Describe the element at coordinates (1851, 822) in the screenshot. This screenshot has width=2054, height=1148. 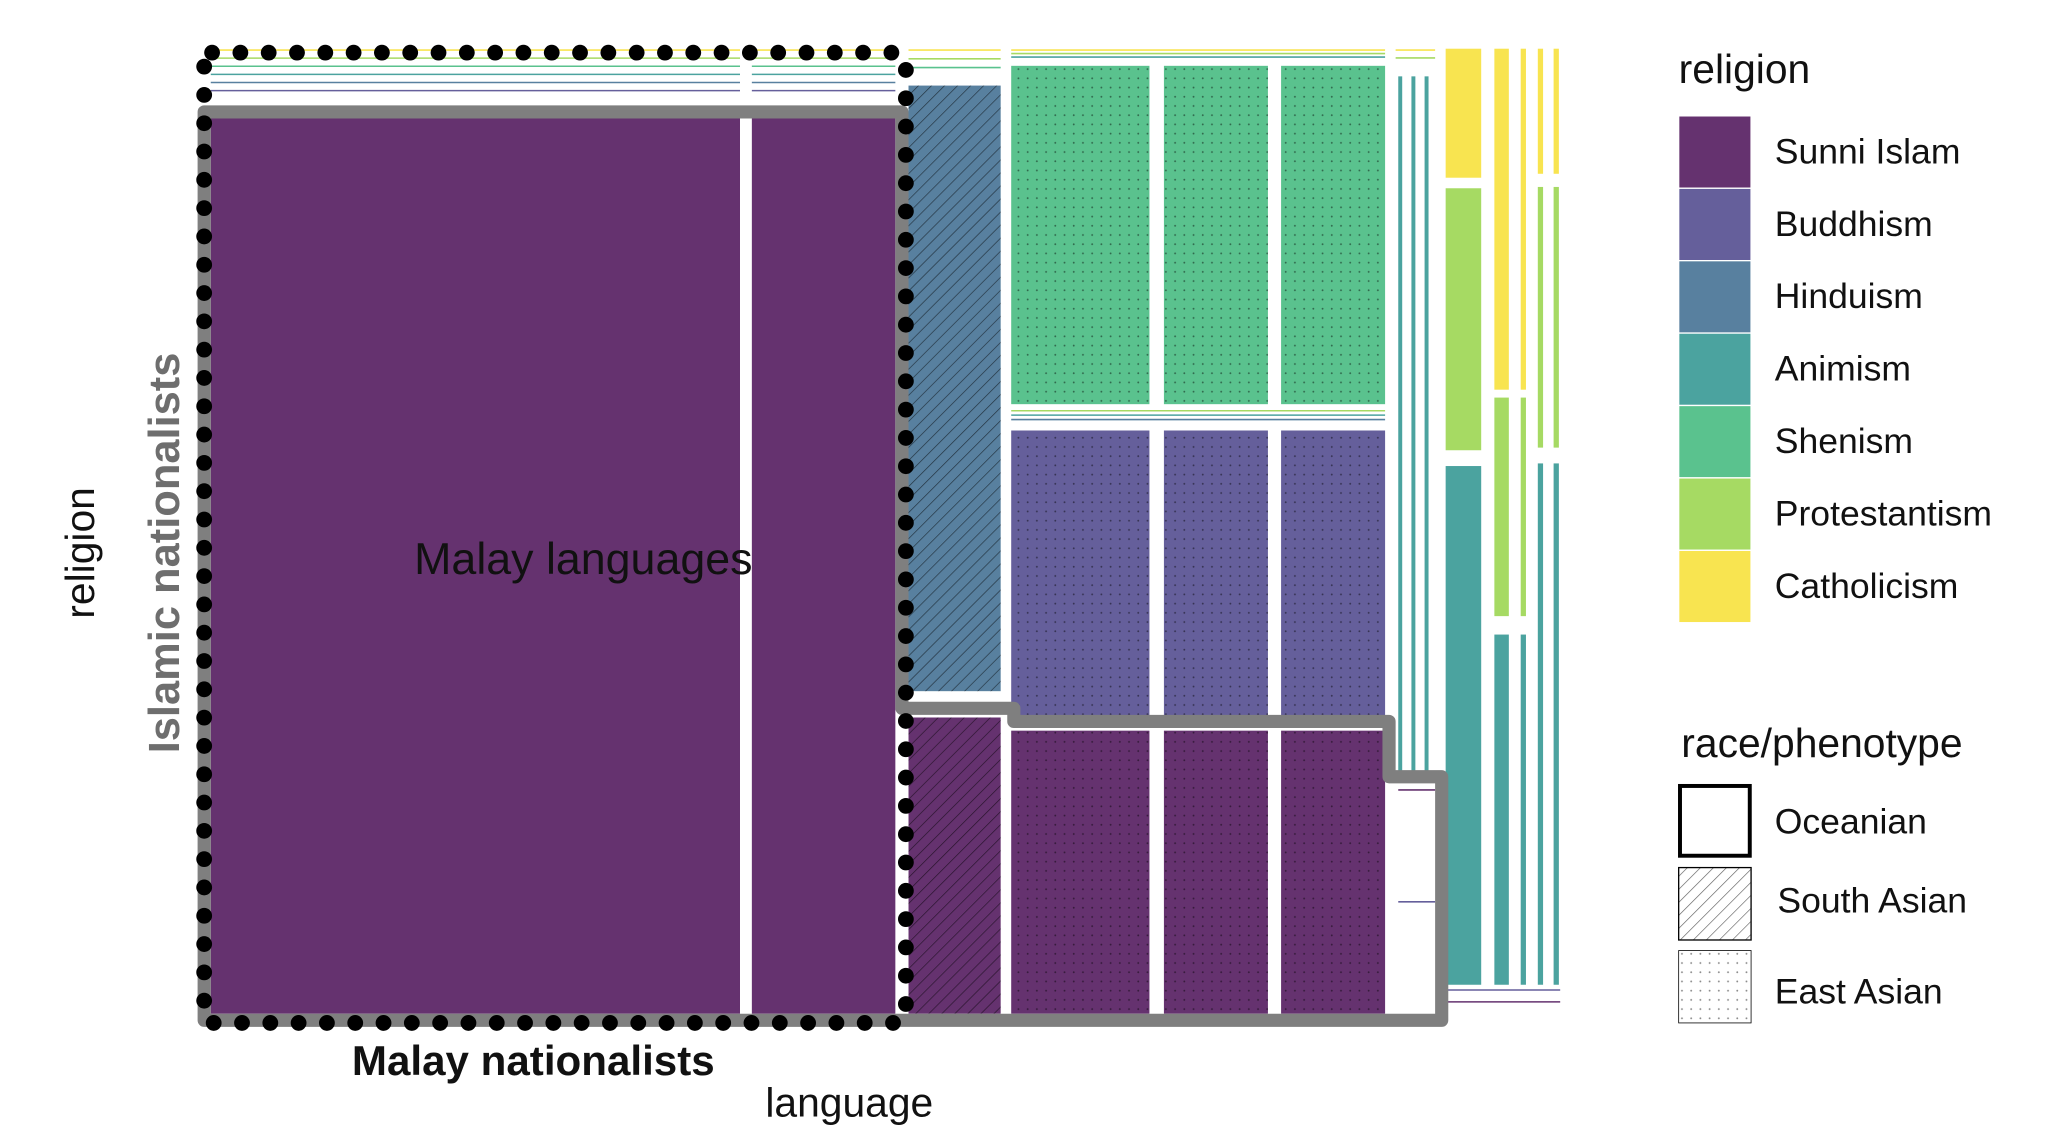
I see `legend-label: Oceanian` at that location.